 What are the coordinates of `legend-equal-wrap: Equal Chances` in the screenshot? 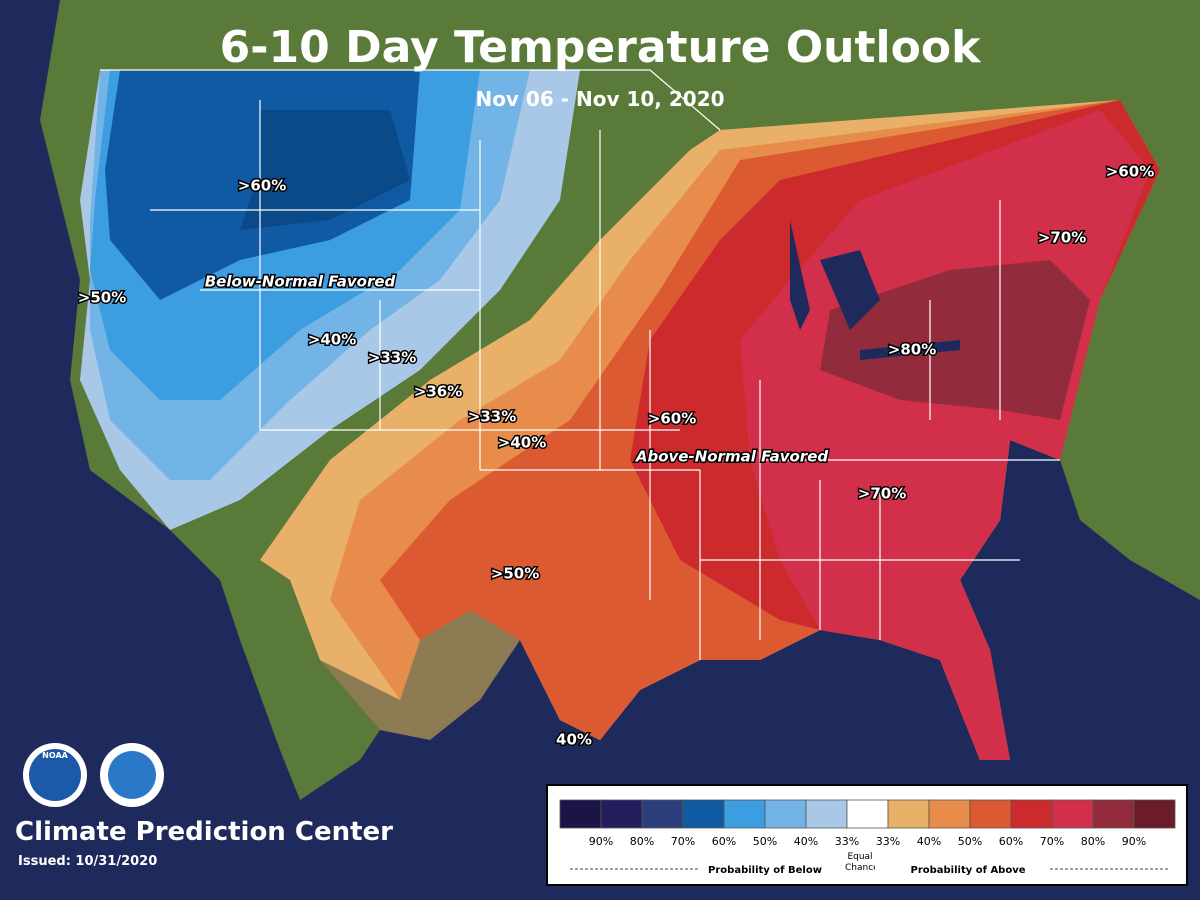 It's located at (860, 862).